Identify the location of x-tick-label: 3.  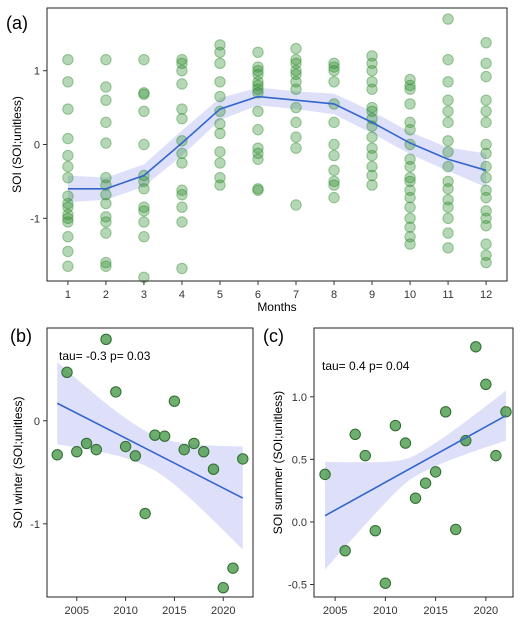
(144, 295).